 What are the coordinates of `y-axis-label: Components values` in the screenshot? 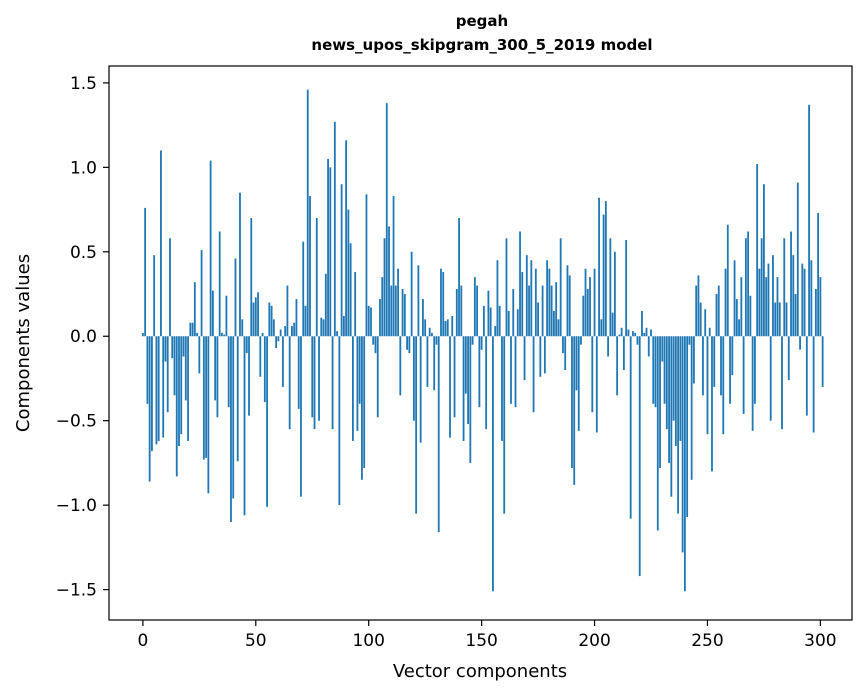 It's located at (23, 343).